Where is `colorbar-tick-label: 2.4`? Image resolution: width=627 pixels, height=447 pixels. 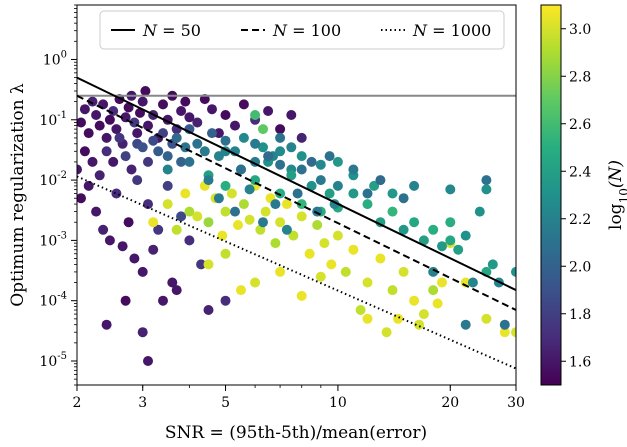 colorbar-tick-label: 2.4 is located at coordinates (580, 172).